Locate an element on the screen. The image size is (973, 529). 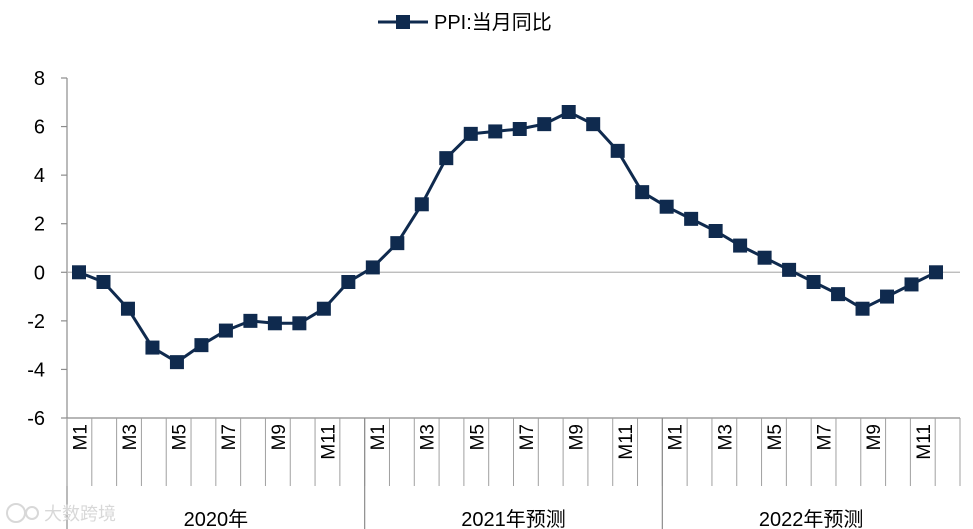
y-tick-label: 0 is located at coordinates (39, 273).